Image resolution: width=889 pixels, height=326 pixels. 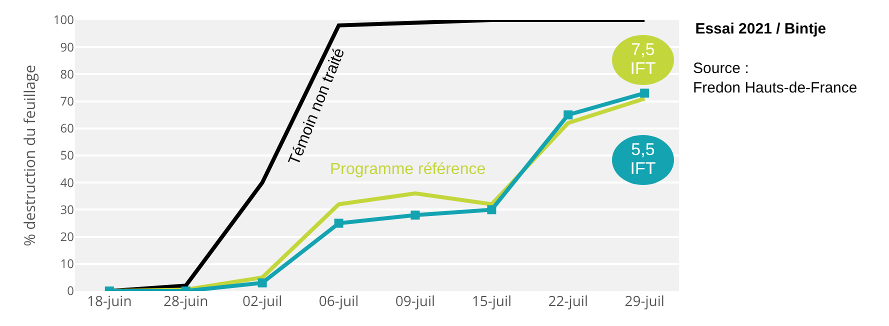 What do you see at coordinates (67, 47) in the screenshot?
I see `y-tick-label: 90` at bounding box center [67, 47].